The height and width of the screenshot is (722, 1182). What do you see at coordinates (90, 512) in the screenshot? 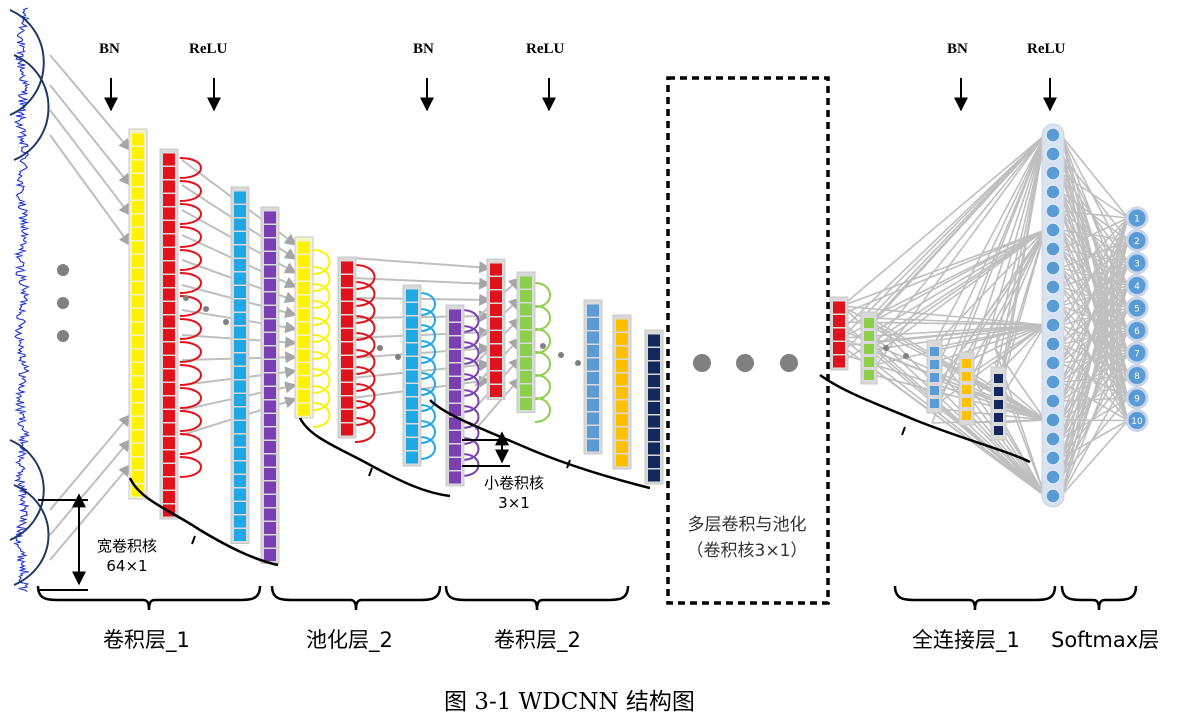
I see `input-connection-arrow` at bounding box center [90, 512].